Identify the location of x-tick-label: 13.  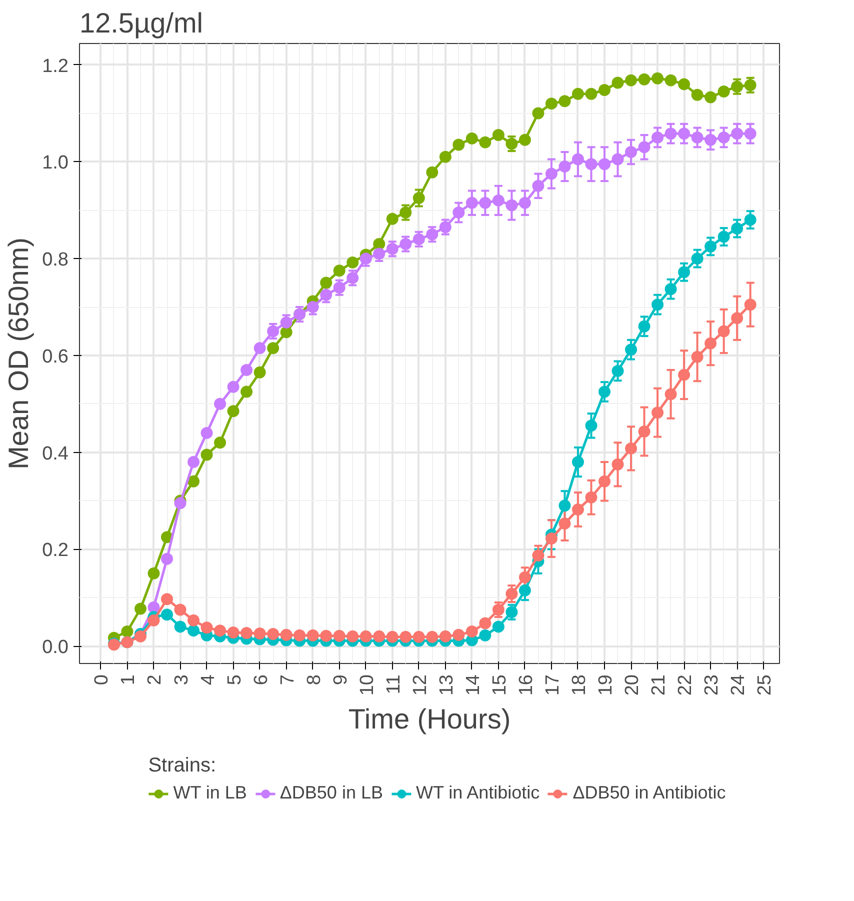
(447, 685).